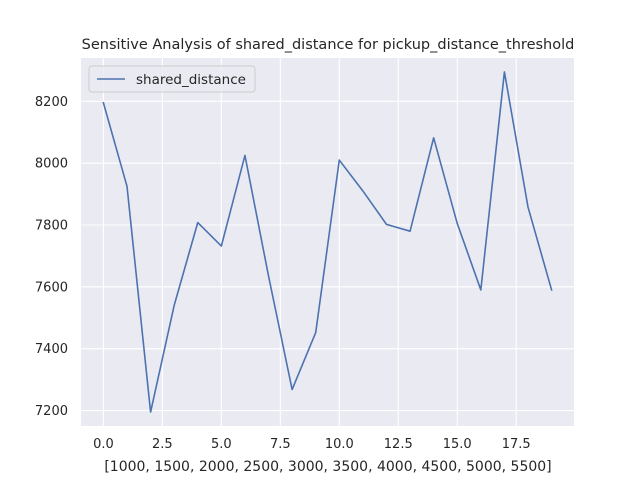 The width and height of the screenshot is (640, 480). I want to click on x-tick-label: 7.5, so click(280, 444).